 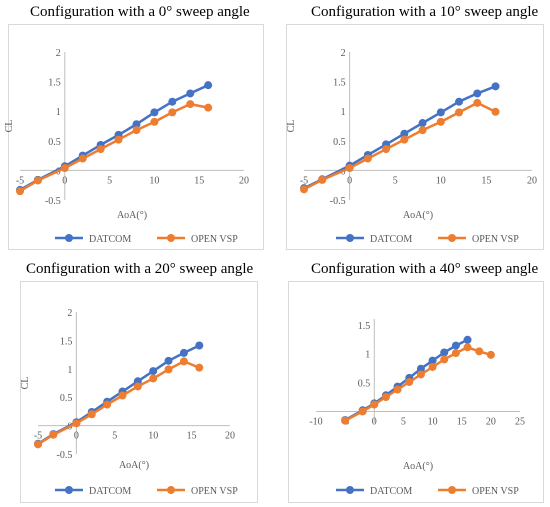 I want to click on y-axis-label: CL, so click(x=291, y=126).